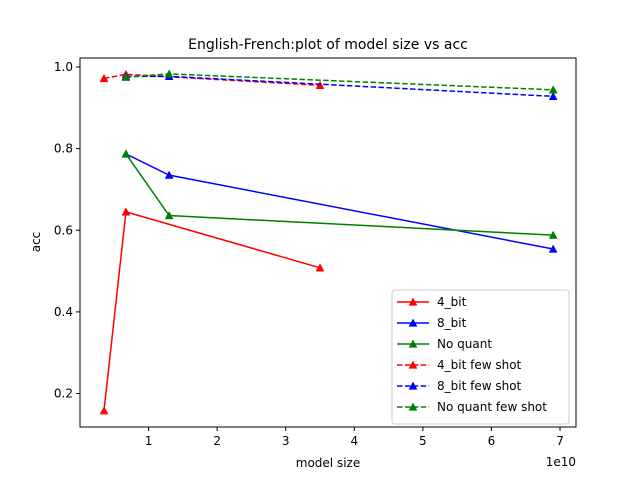  Describe the element at coordinates (328, 45) in the screenshot. I see `chart-title: English-French:plot of model size vs acc` at that location.